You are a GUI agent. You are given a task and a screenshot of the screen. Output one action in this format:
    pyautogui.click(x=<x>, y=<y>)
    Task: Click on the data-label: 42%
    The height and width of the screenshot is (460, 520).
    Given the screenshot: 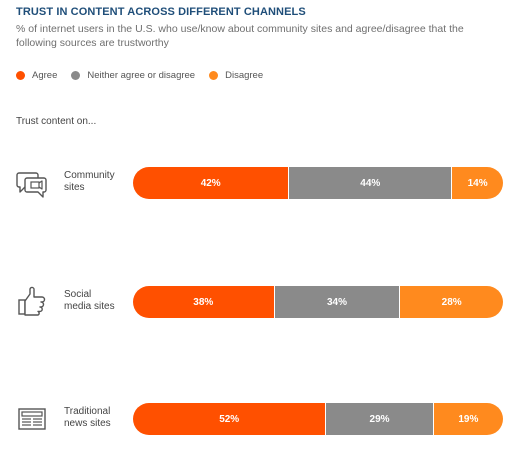 What is the action you would take?
    pyautogui.click(x=210, y=183)
    